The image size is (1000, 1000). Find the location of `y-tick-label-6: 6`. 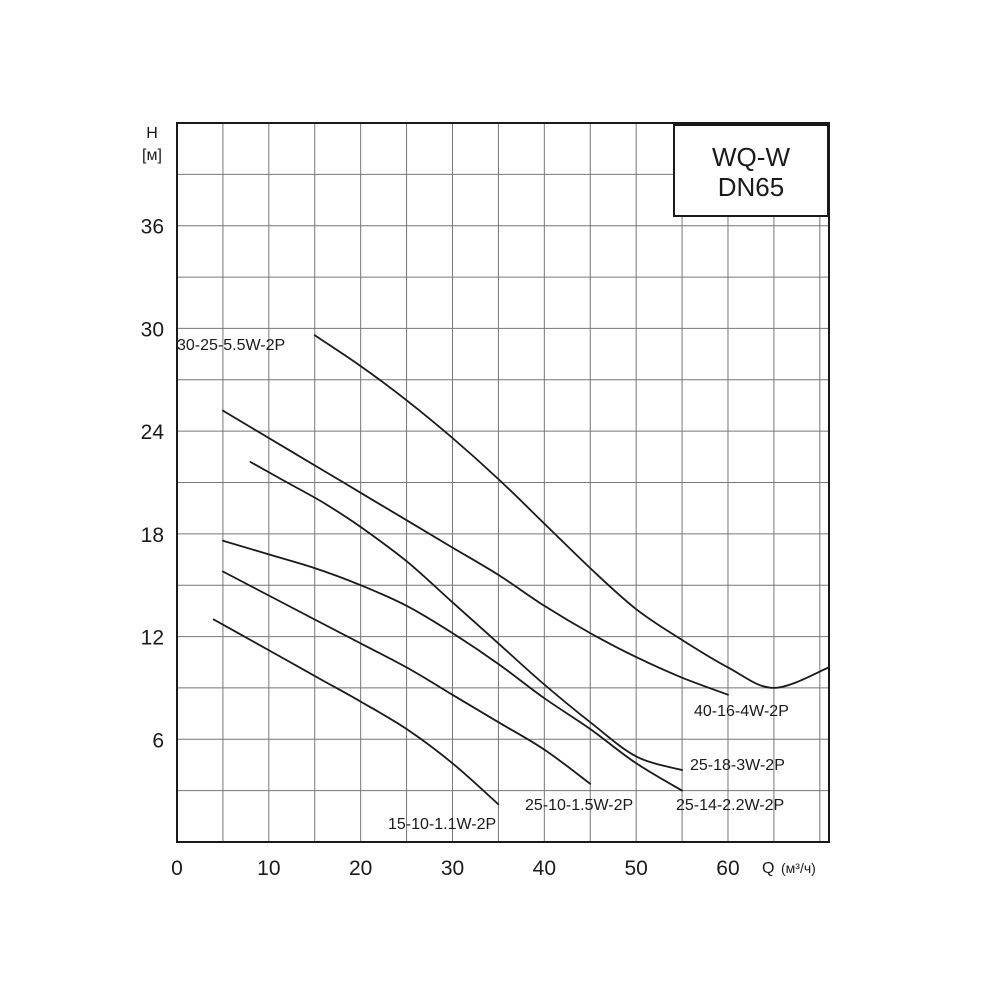

y-tick-label-6: 6 is located at coordinates (158, 740).